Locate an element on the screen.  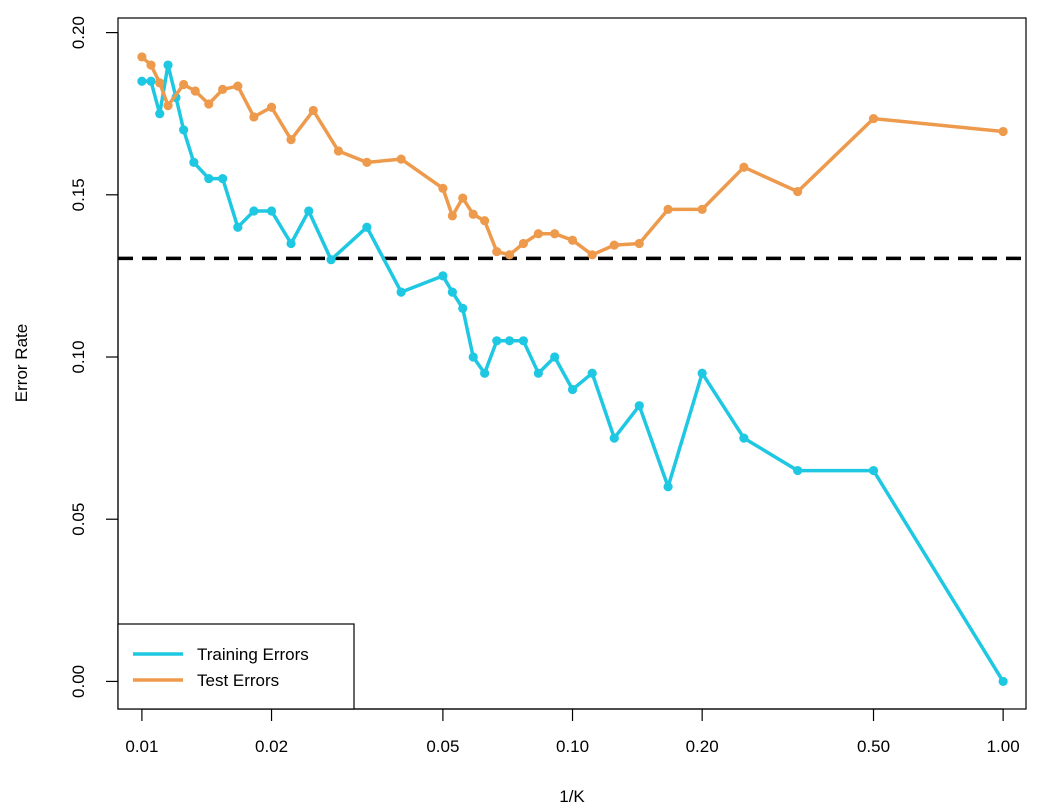
y-axis: 0.00 0.05 0.10 0.15 0.20 is located at coordinates (94, 357).